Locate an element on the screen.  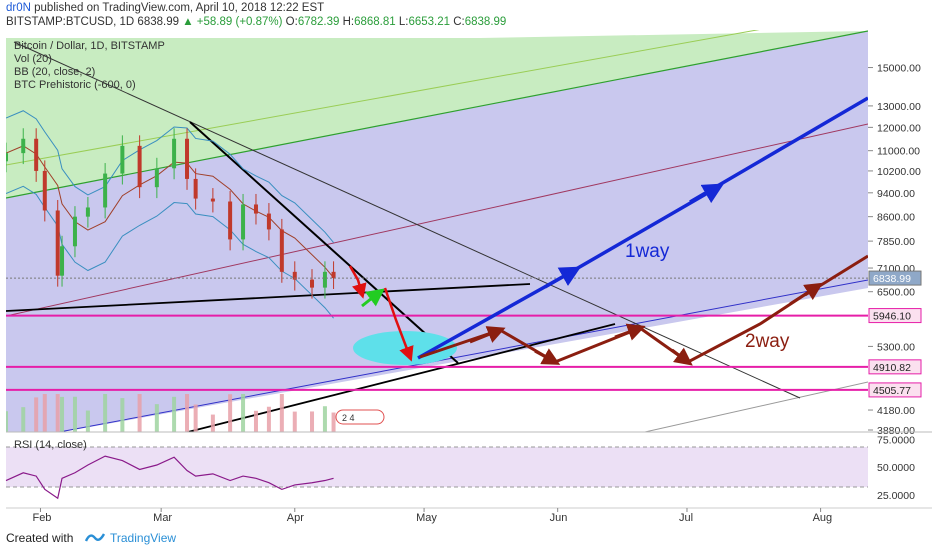
time-tick-label: Apr is located at coordinates (295, 518).